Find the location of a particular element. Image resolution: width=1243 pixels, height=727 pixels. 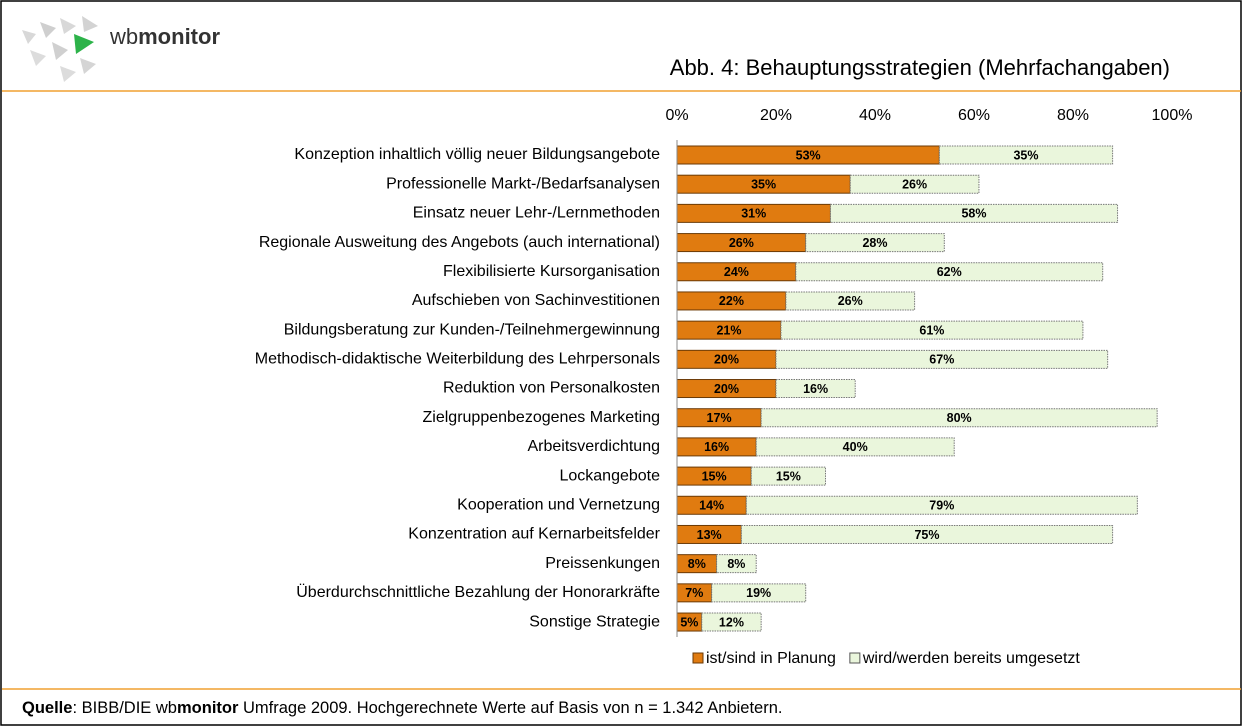

category-label: Preissenkungen is located at coordinates (602, 563).